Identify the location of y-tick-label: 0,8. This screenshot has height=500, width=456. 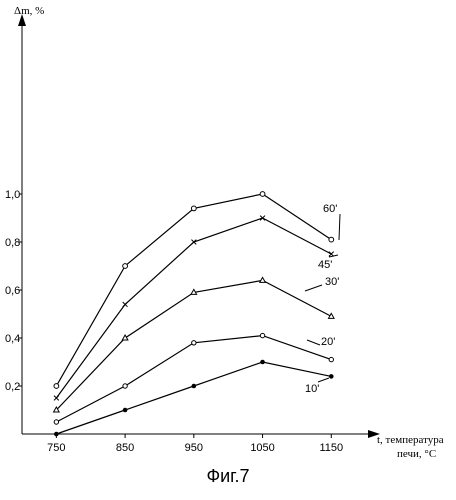
(12, 243).